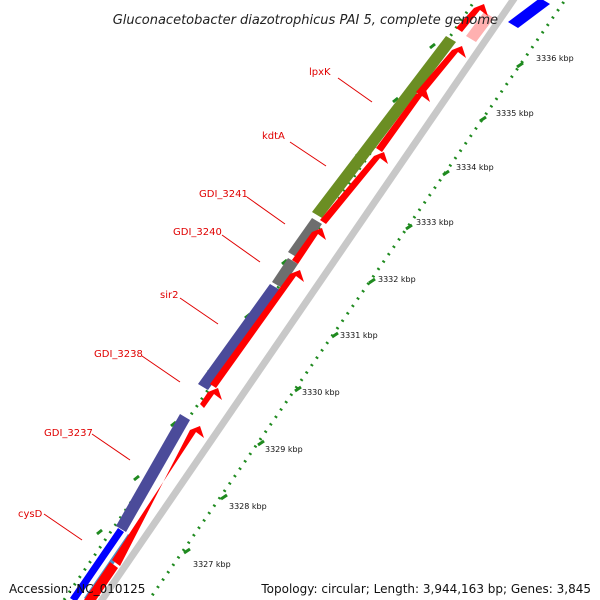  I want to click on gene-label-GDI_3237: GDI_3237, so click(68, 433).